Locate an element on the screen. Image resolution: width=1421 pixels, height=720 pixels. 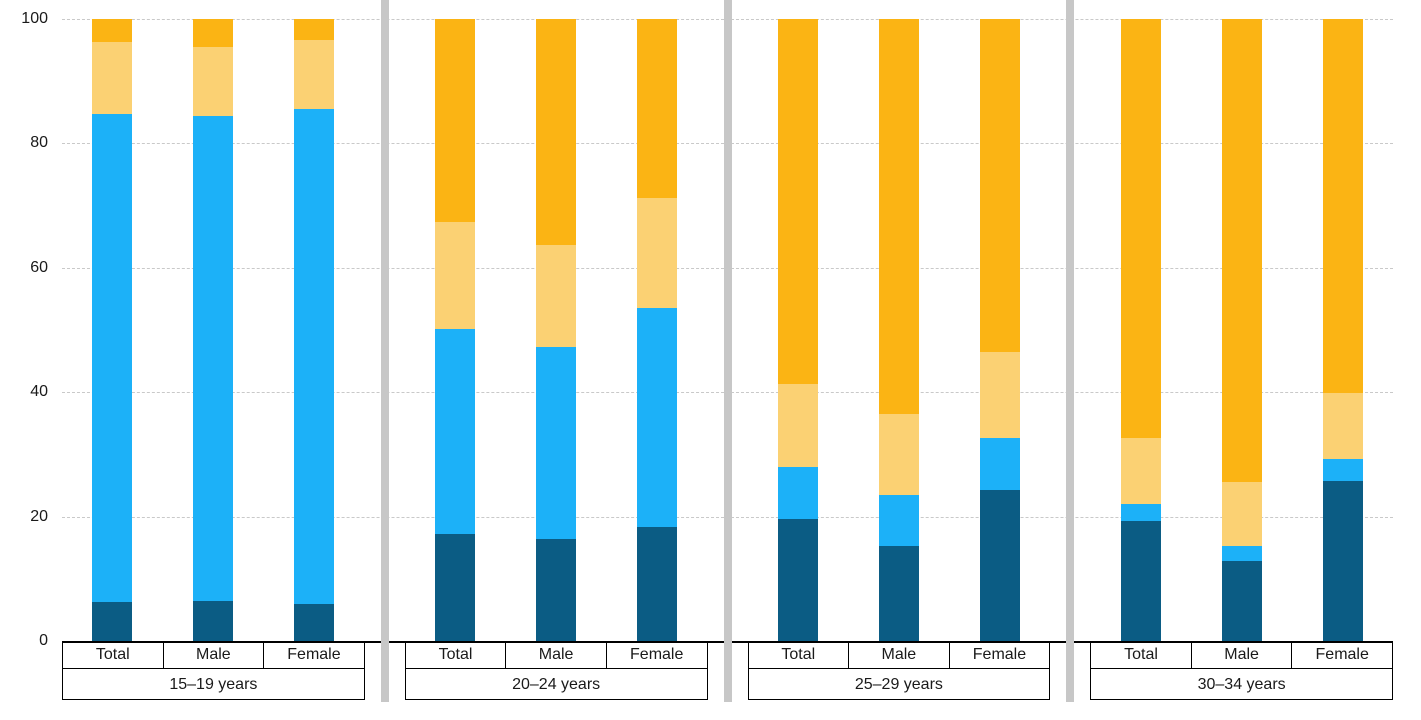
group-label-box: Total Male Female 20–24 years is located at coordinates (556, 670).